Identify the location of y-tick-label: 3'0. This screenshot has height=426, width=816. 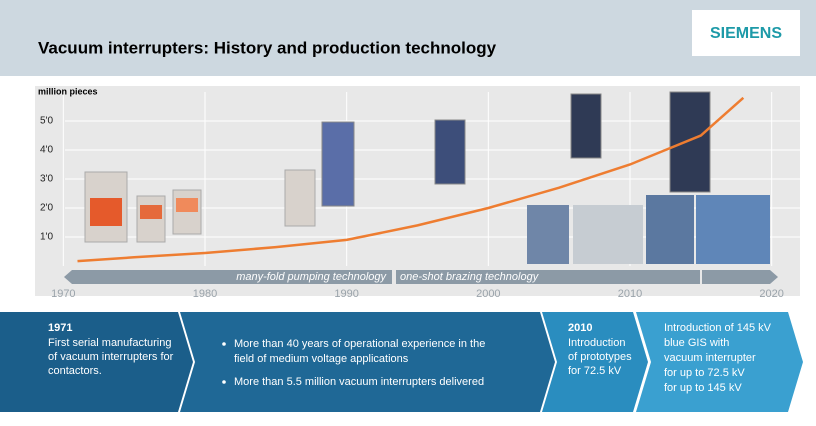
(46, 179).